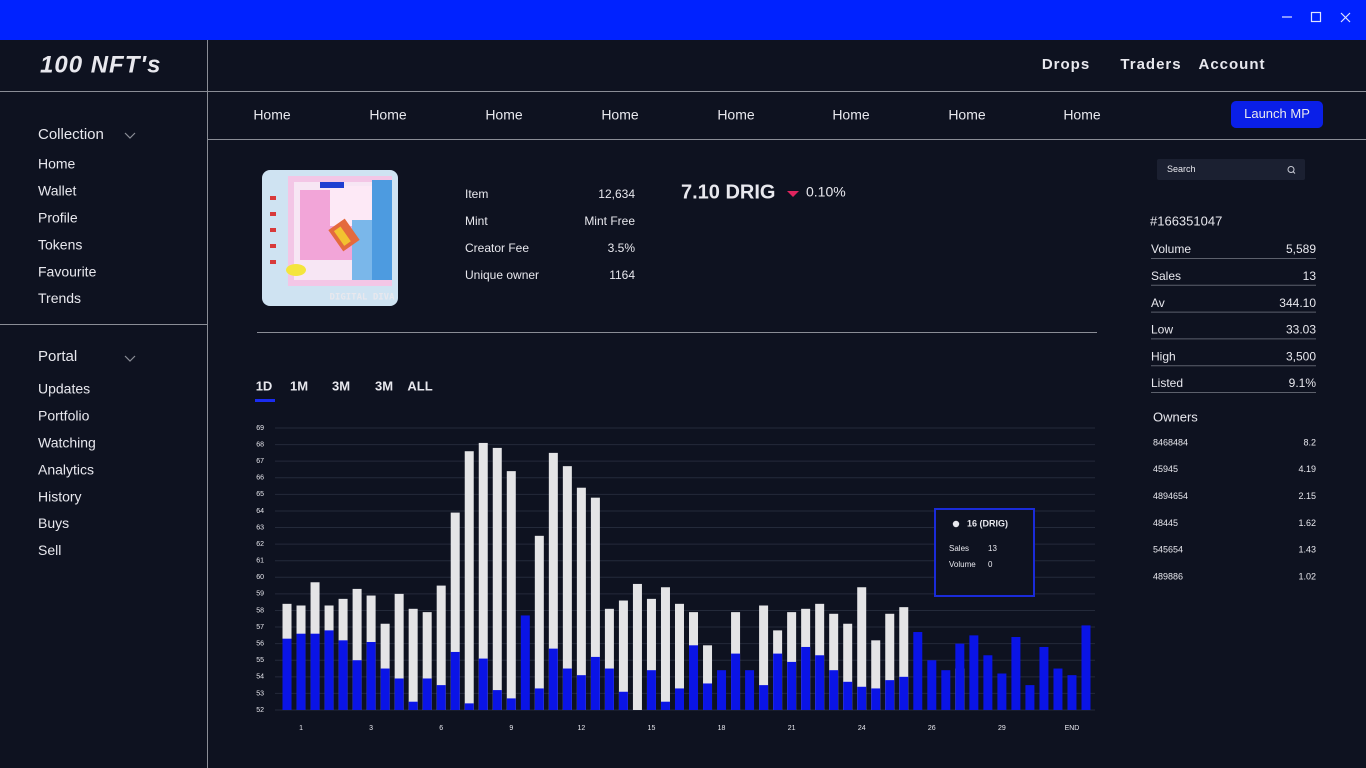 The height and width of the screenshot is (768, 1366). I want to click on owner-id: 48445, so click(1165, 523).